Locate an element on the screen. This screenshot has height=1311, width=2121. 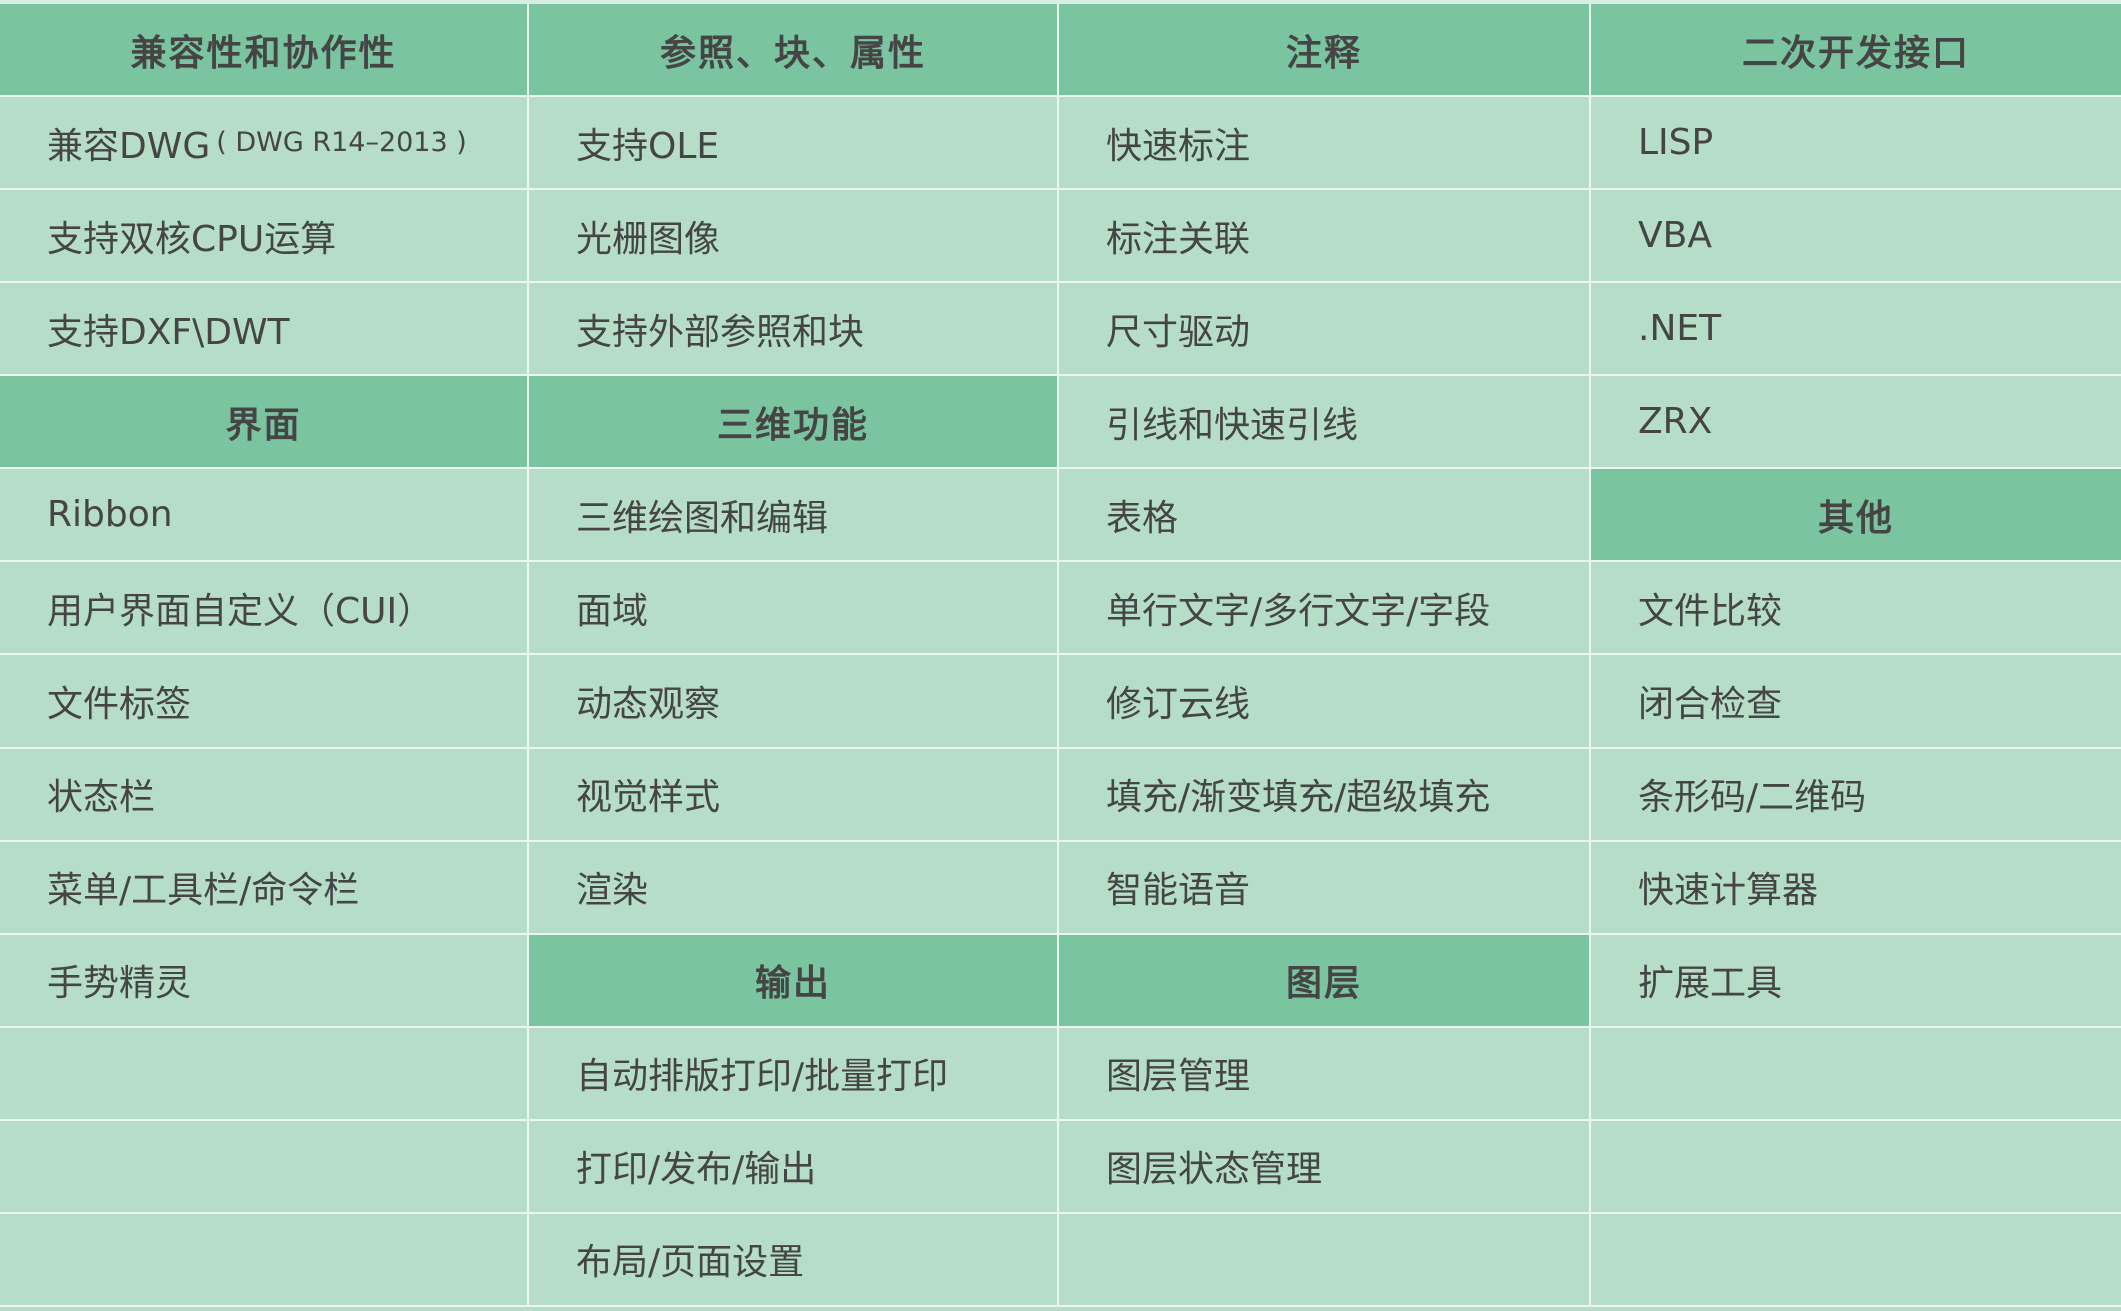
feature-cell: 视觉样式 is located at coordinates (793, 795).